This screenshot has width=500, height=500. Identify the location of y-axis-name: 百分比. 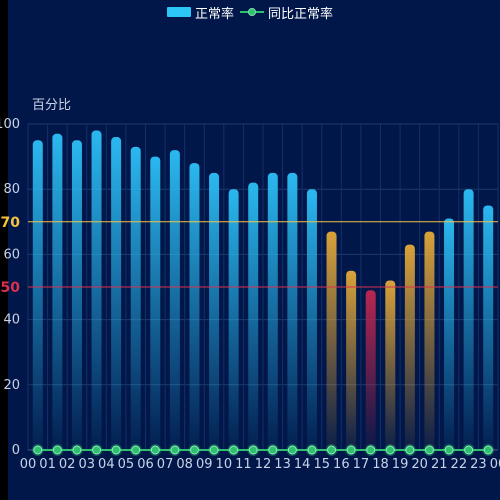
(52, 105).